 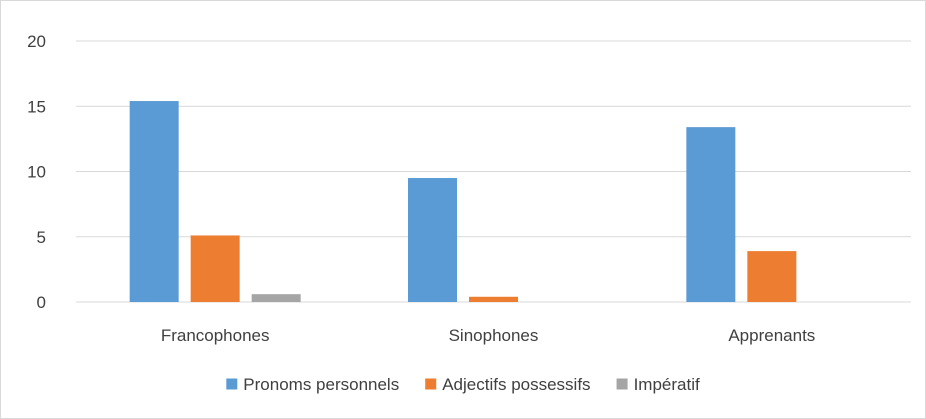 What do you see at coordinates (494, 335) in the screenshot?
I see `x-tick-label: Sinophones` at bounding box center [494, 335].